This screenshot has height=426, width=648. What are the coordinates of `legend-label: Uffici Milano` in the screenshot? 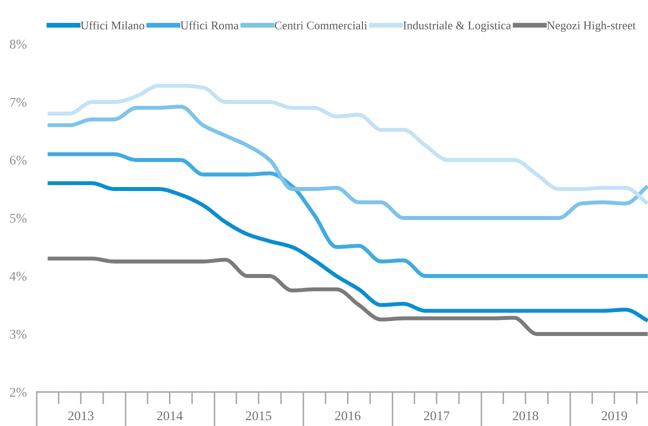 It's located at (112, 25).